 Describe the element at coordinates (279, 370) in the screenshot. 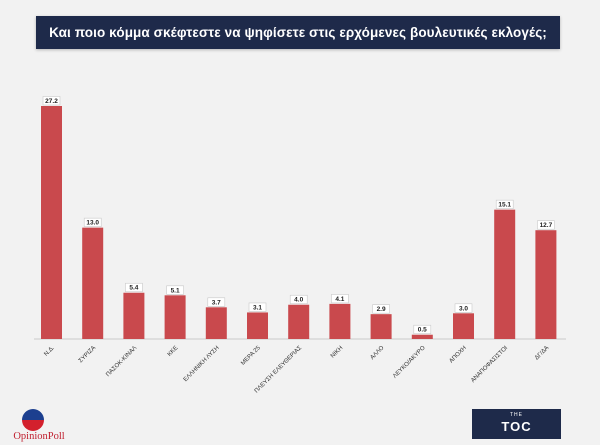

I see `category-label-6: ΠΛΕΥΣΗ ΕΛΕΥΘΕΡΙΑΣ` at that location.